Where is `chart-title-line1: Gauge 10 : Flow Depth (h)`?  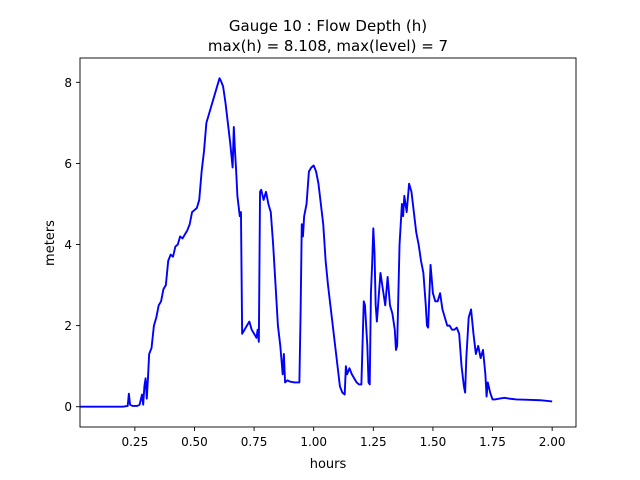 chart-title-line1: Gauge 10 : Flow Depth (h) is located at coordinates (328, 26).